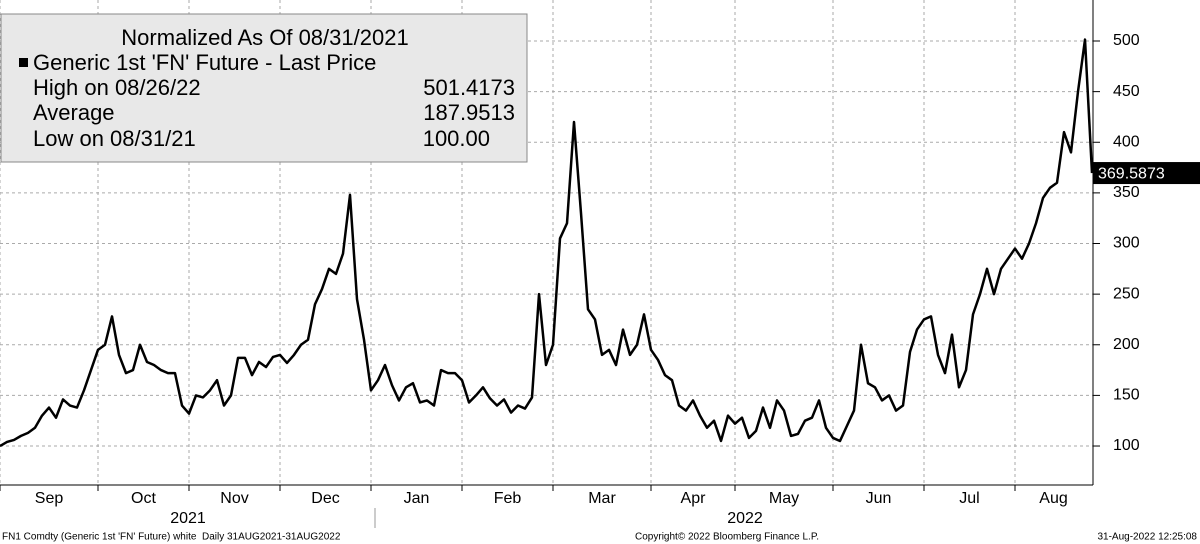 The width and height of the screenshot is (1200, 544). Describe the element at coordinates (49, 498) in the screenshot. I see `x-tick-label: Sep` at that location.